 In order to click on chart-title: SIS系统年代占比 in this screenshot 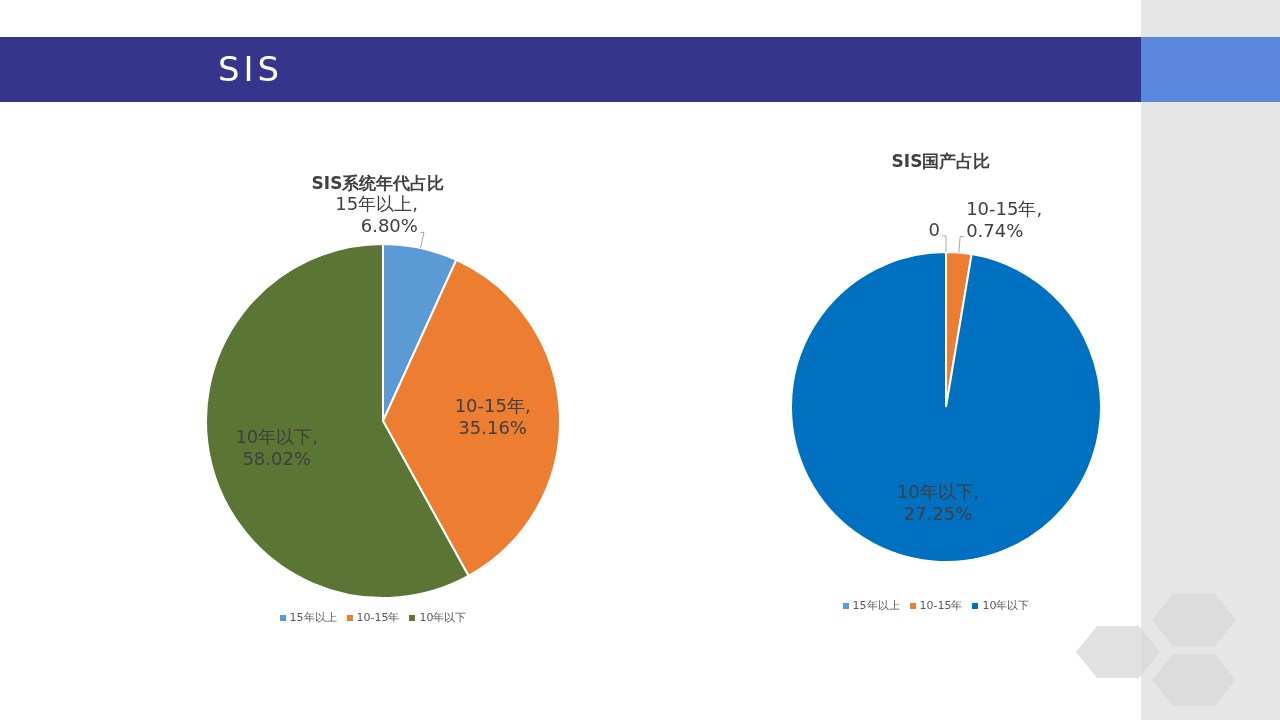, I will do `click(378, 183)`.